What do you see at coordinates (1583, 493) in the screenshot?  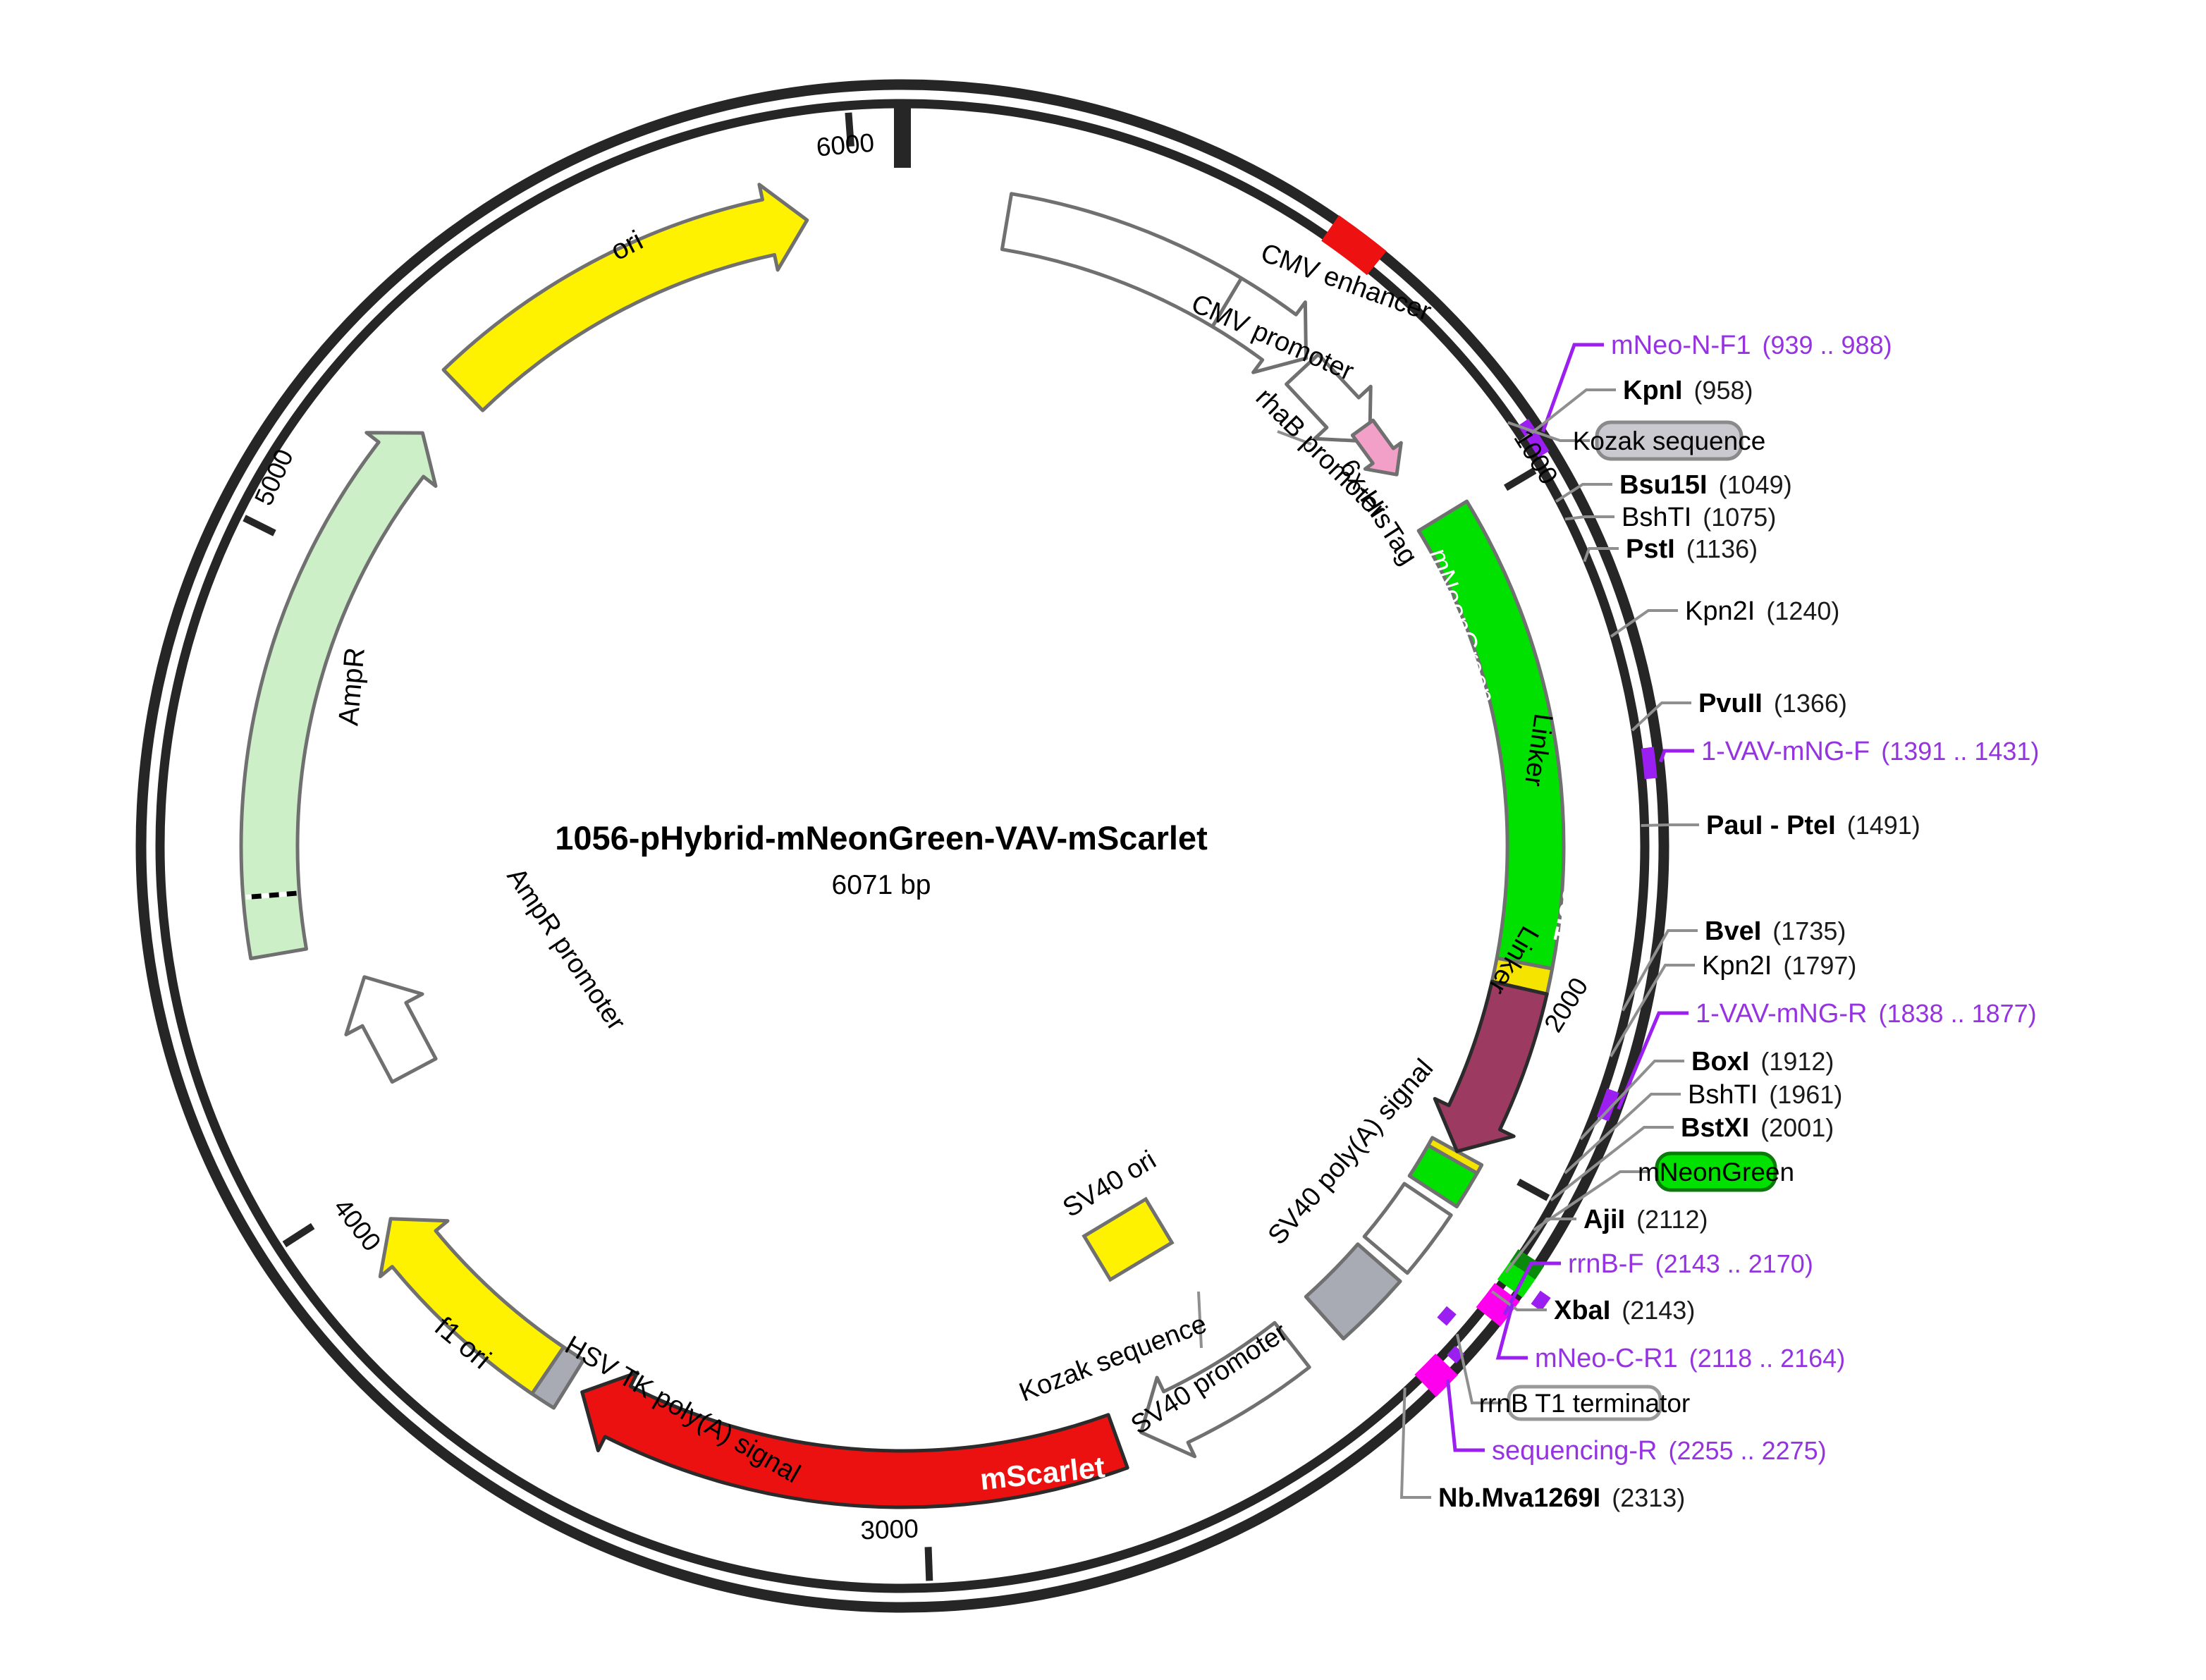 I see `leader-bsu15i` at bounding box center [1583, 493].